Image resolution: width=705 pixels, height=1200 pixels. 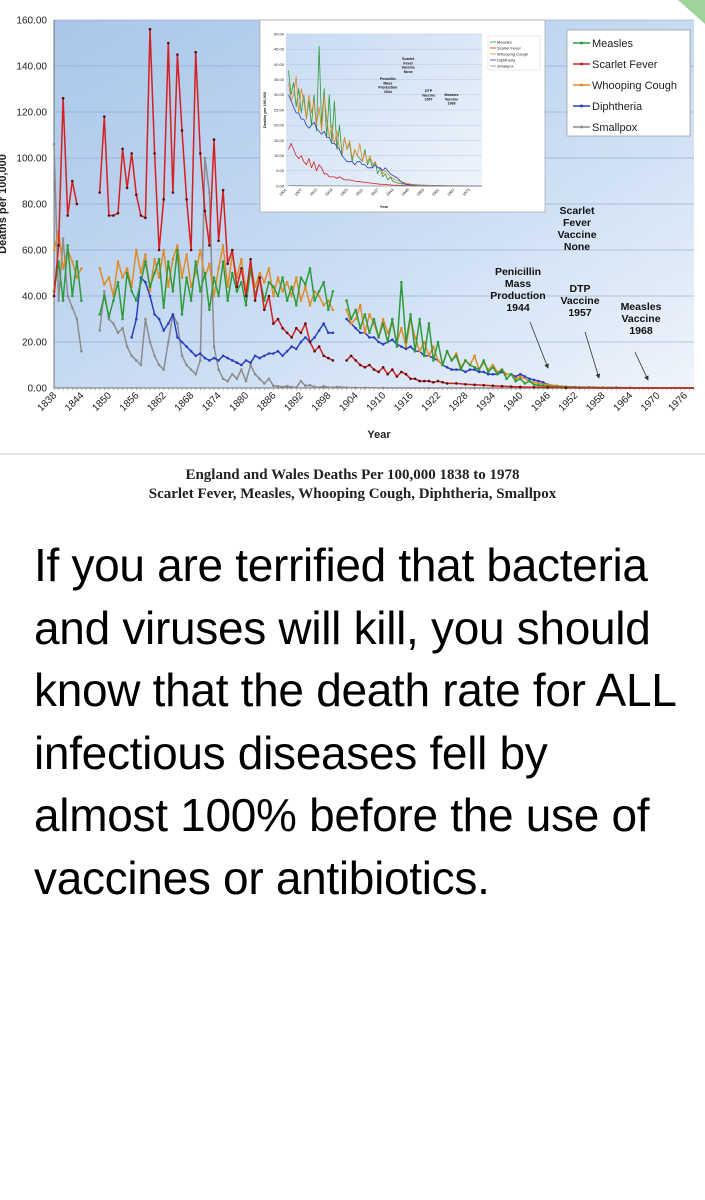 What do you see at coordinates (451, 104) in the screenshot?
I see `inset-annotation-line: 1968` at bounding box center [451, 104].